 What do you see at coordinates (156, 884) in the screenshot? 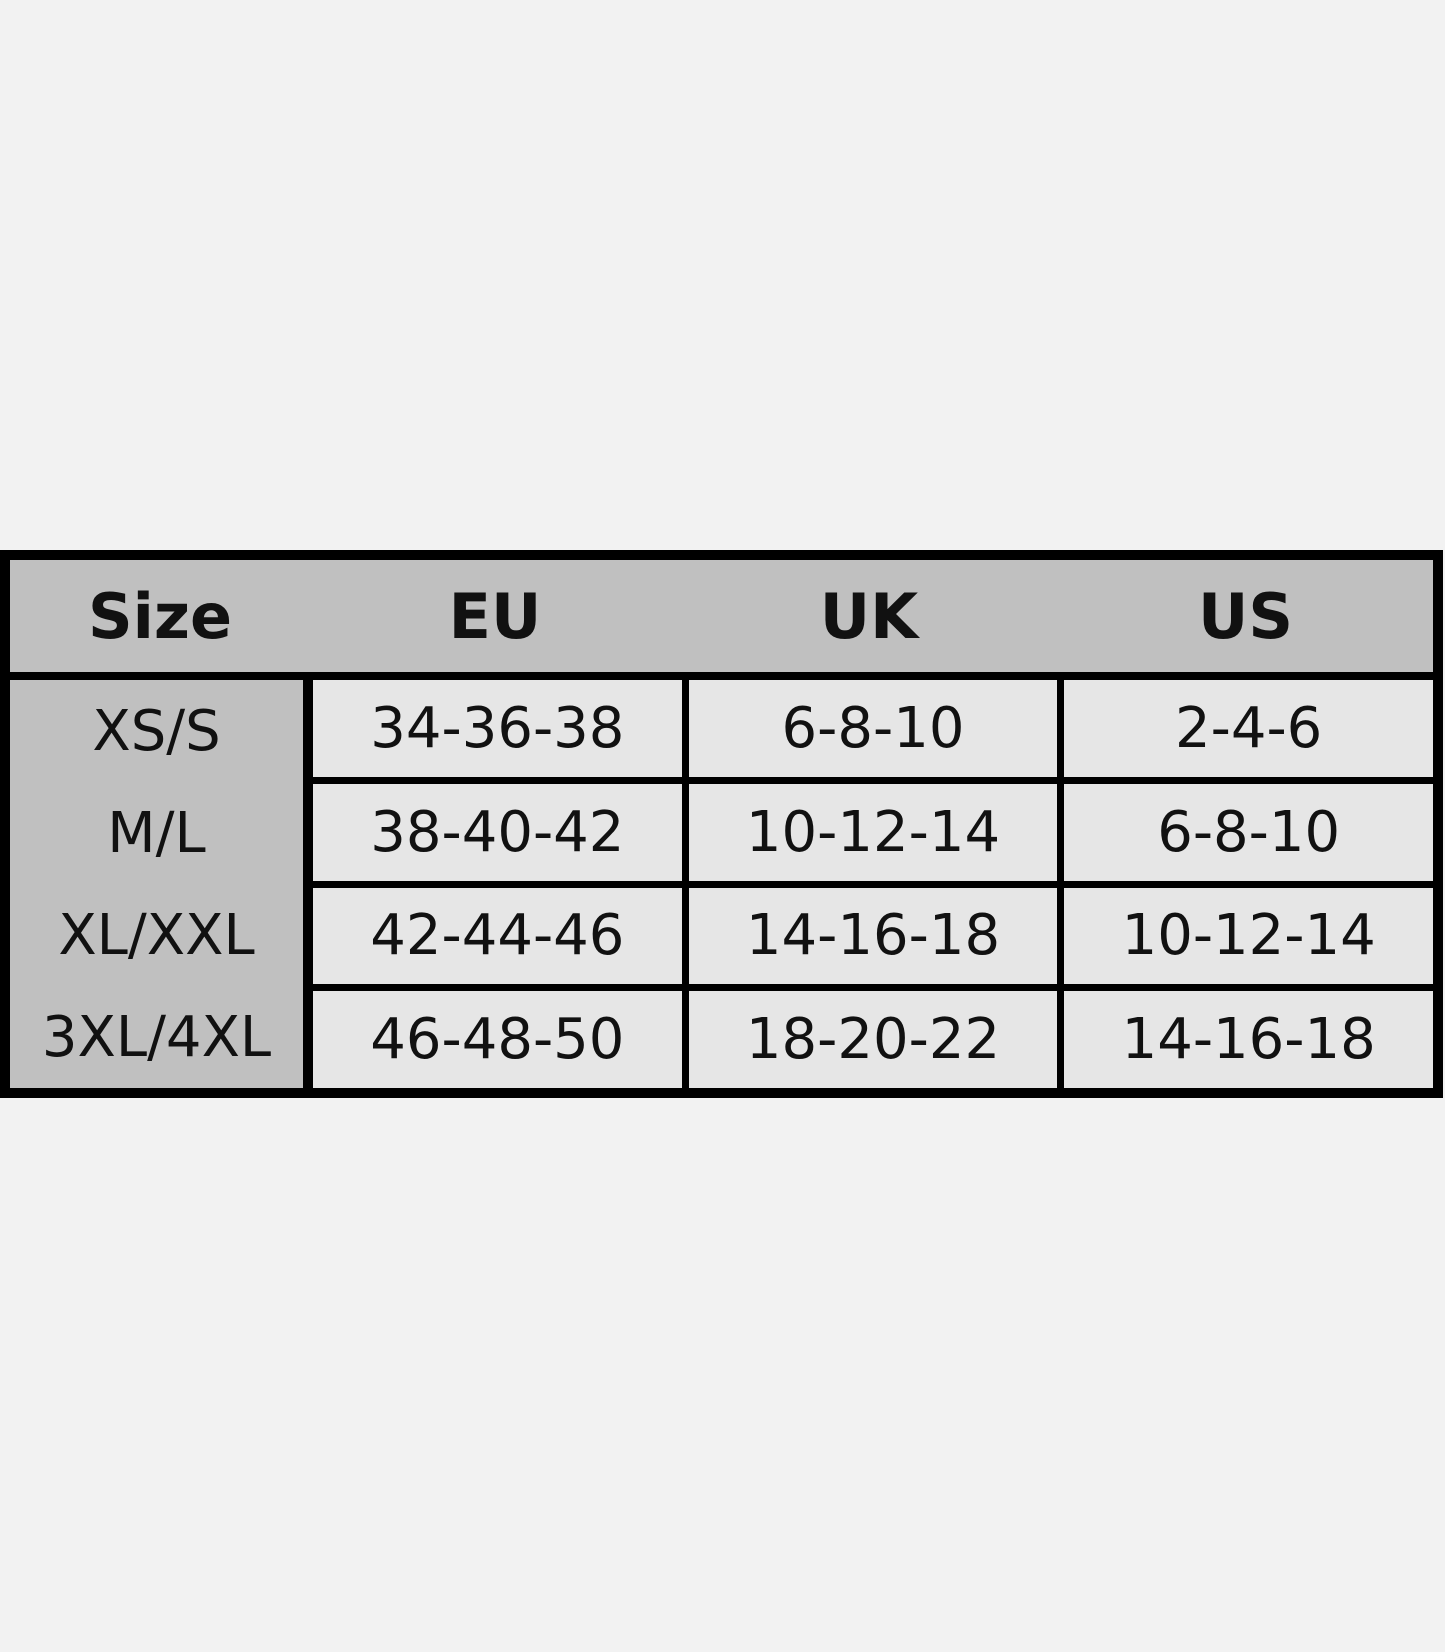
I see `size-column: XS/S M/L XL/XXL 3XL/4XL` at bounding box center [156, 884].